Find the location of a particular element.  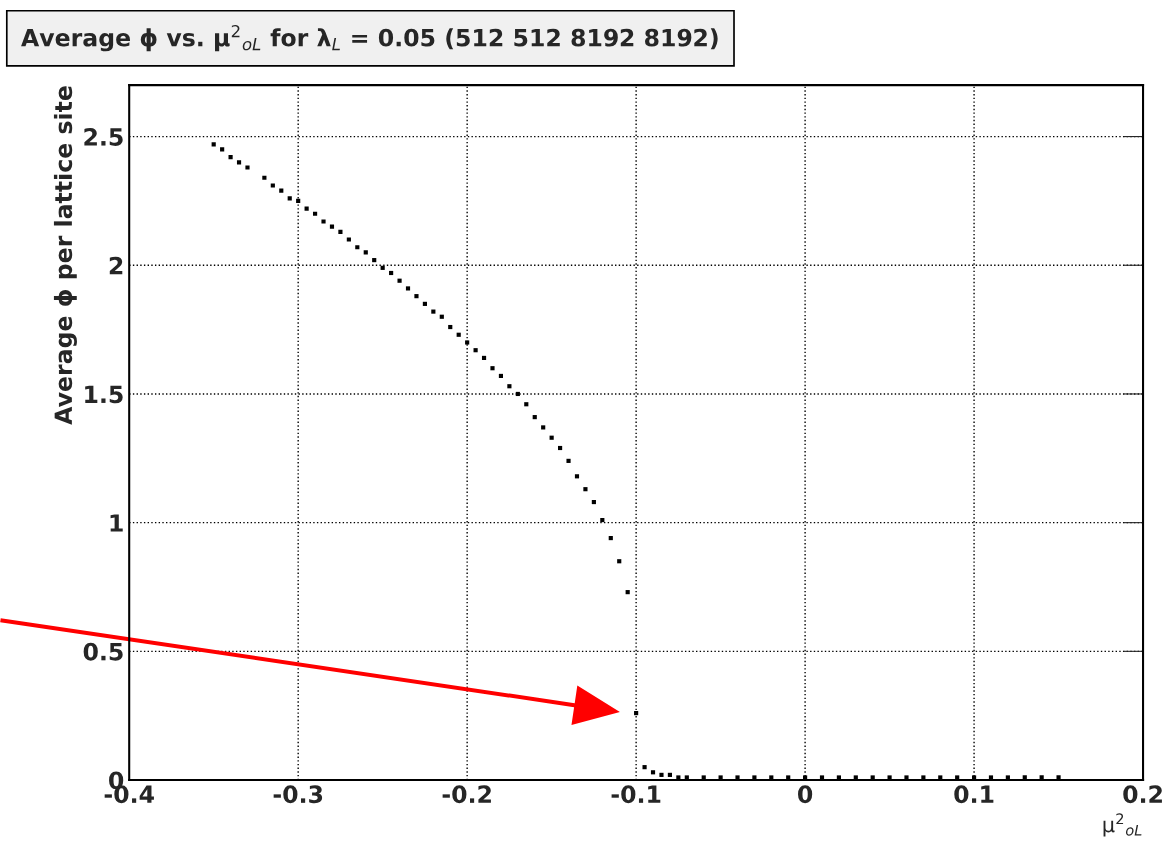

x-tick-label: 0.2 is located at coordinates (1142, 794).